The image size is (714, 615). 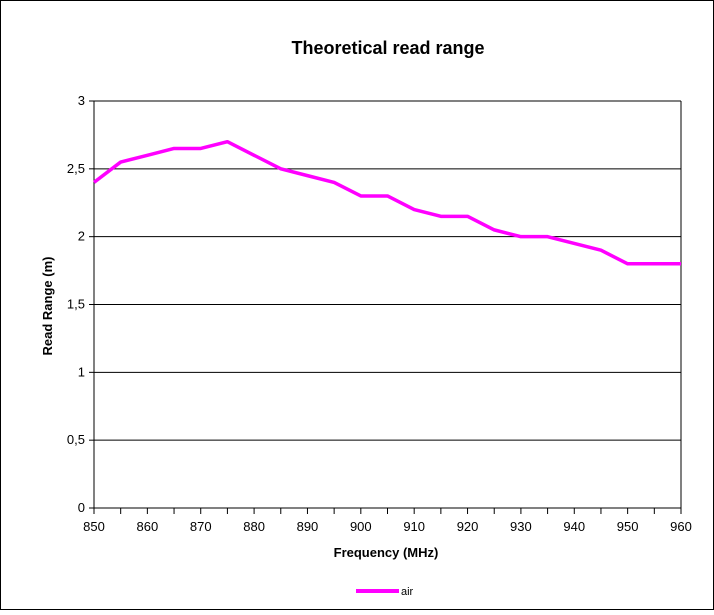 What do you see at coordinates (76, 168) in the screenshot?
I see `y-tick-label-5: 2,5` at bounding box center [76, 168].